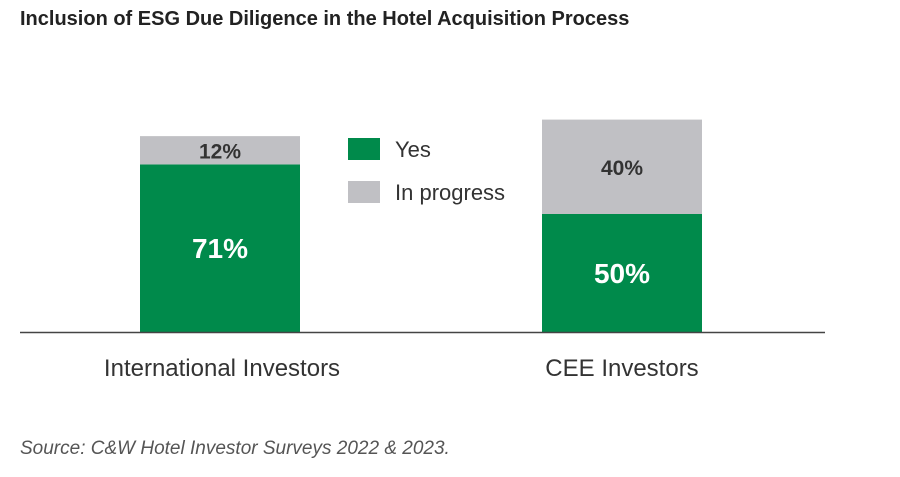 The image size is (900, 477). What do you see at coordinates (413, 149) in the screenshot?
I see `legend-label: Yes` at bounding box center [413, 149].